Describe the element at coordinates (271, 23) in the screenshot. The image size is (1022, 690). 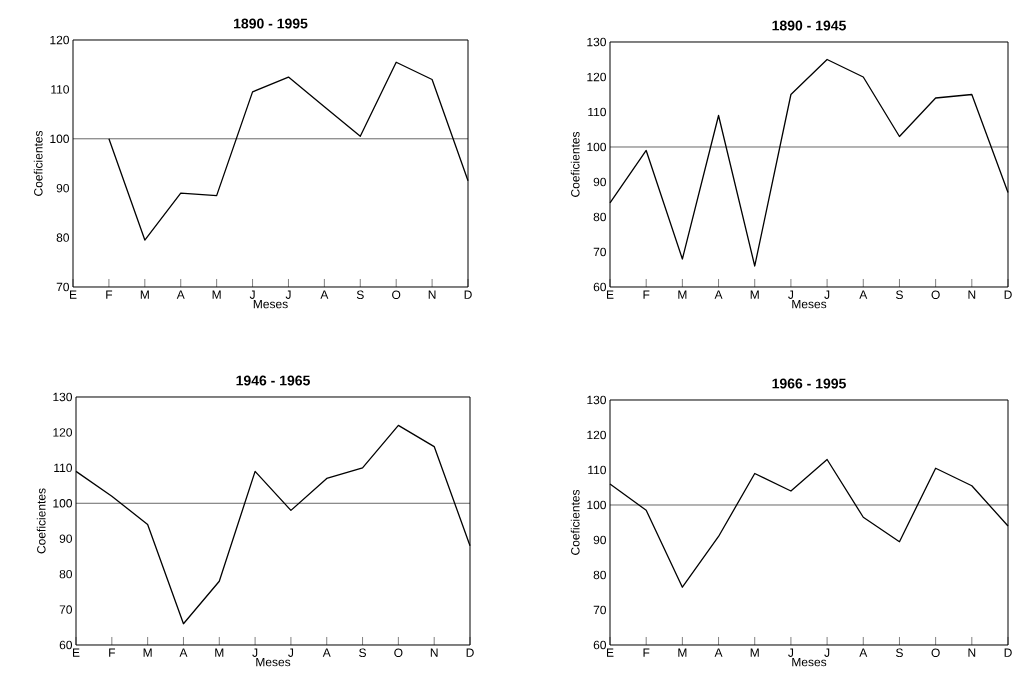
I see `chart-title: 1890 - 1995` at that location.